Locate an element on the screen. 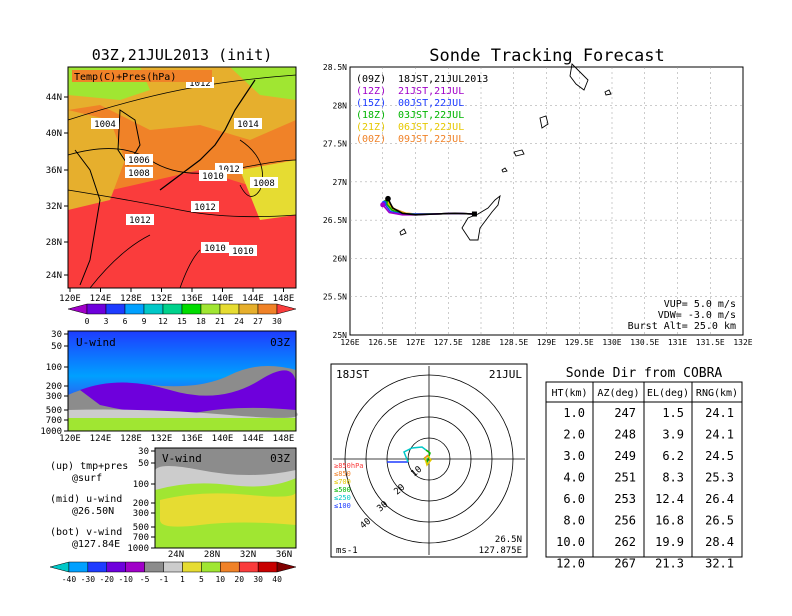 Image resolution: width=792 pixels, height=616 pixels. map-lon-label: 144E is located at coordinates (253, 299).